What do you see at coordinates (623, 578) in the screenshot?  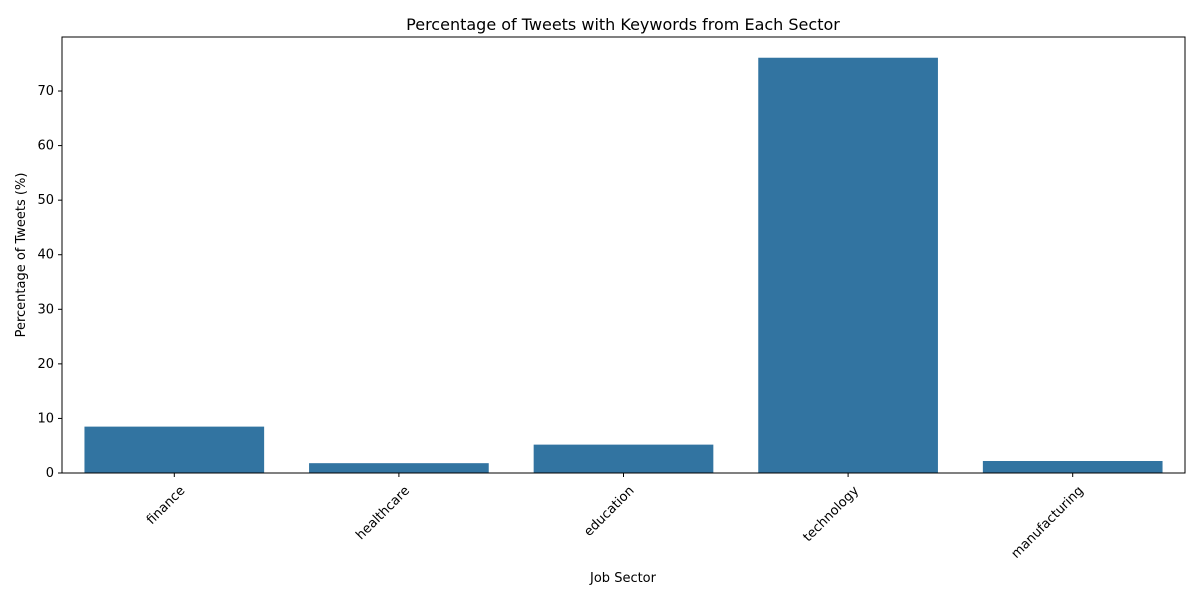 I see `x-axis-label: Job Sector` at bounding box center [623, 578].